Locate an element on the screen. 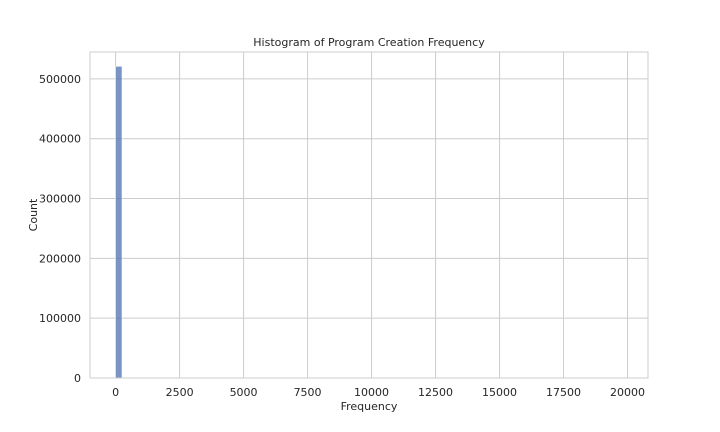  x-tick-label: 2500 is located at coordinates (180, 392).